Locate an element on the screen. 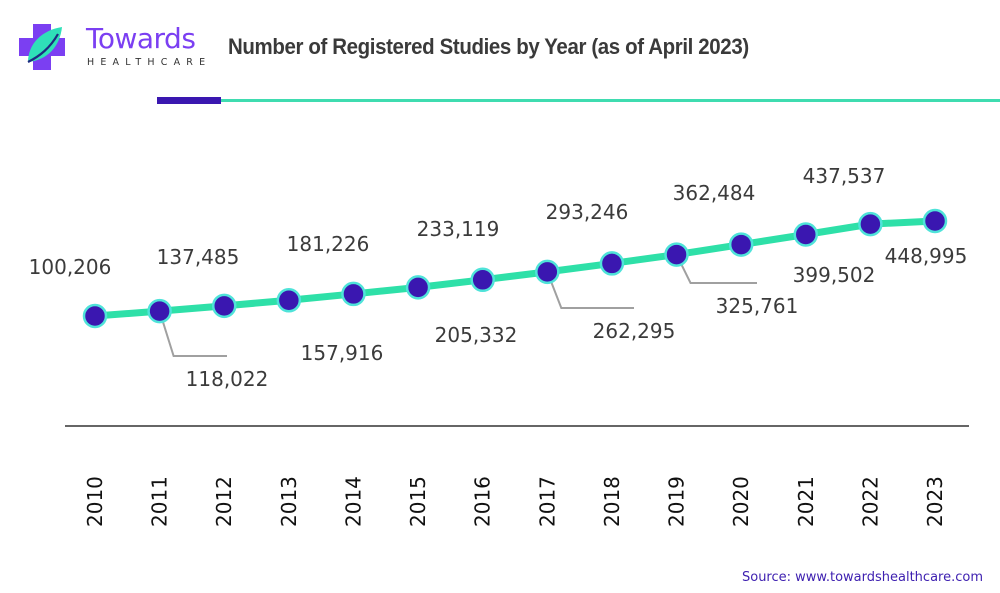 The height and width of the screenshot is (593, 1000). source-note: Source: www.towardshealthcare.com is located at coordinates (862, 577).